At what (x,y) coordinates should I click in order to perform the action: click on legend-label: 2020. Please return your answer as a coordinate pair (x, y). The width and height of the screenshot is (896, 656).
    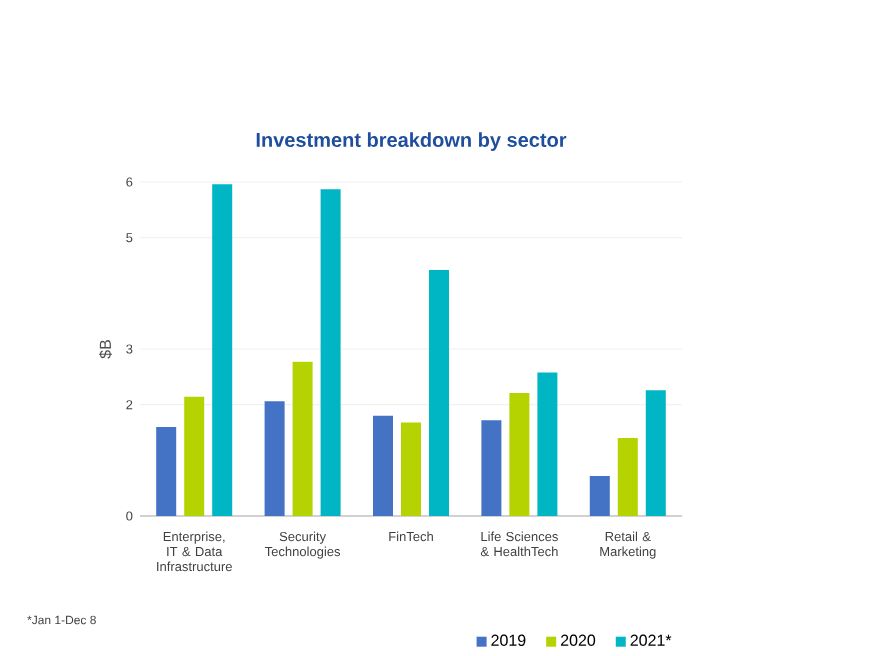
    Looking at the image, I should click on (578, 640).